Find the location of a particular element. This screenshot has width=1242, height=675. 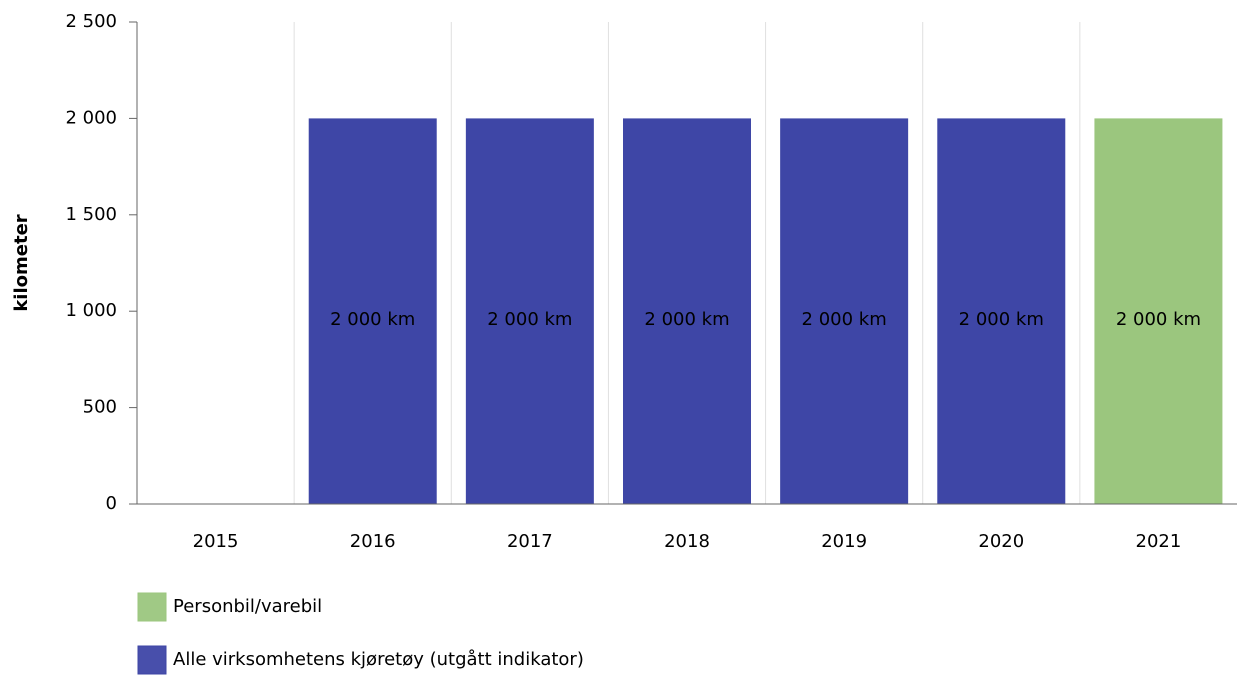

x-tick-label: 2019 is located at coordinates (844, 541).